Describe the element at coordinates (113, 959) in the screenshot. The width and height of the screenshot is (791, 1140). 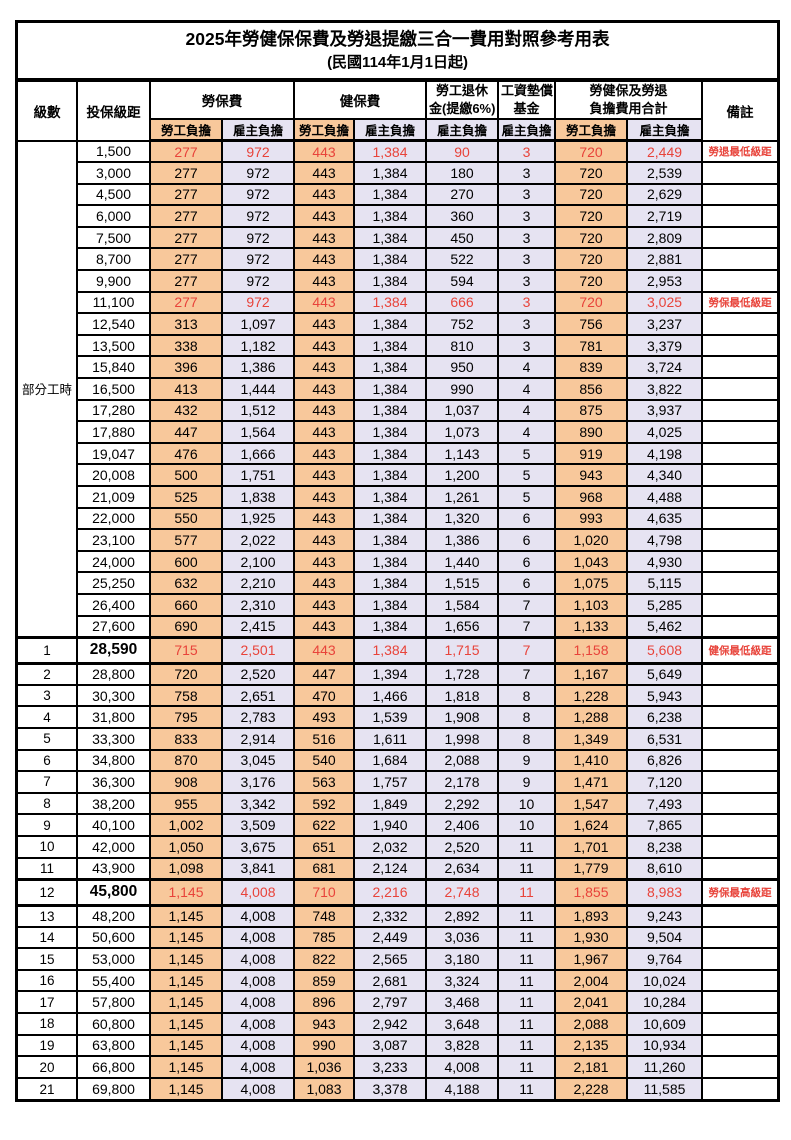
I see `bracket-cell: 53,000` at that location.